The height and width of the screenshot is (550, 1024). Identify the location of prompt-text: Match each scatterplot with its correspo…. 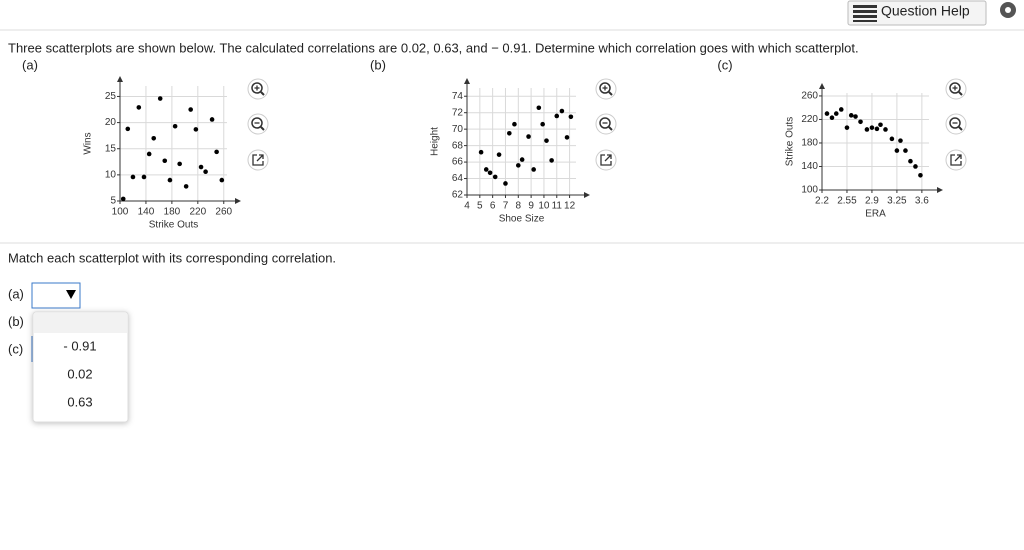
(172, 257).